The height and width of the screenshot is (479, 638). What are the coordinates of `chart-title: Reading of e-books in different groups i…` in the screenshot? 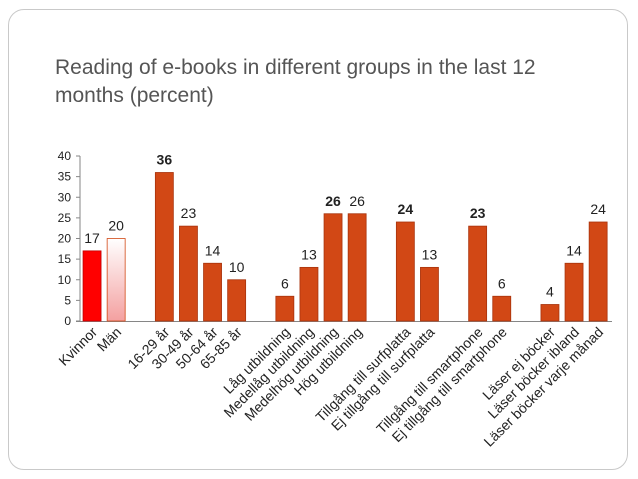 It's located at (295, 81).